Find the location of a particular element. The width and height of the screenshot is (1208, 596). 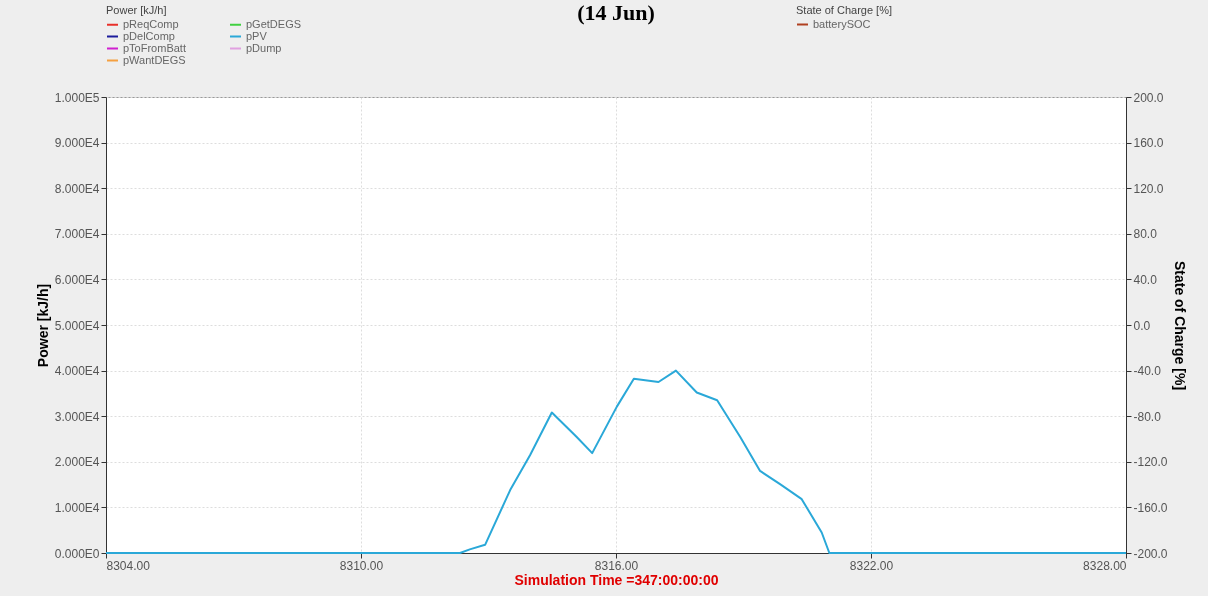

legend-label: pPV is located at coordinates (257, 35).